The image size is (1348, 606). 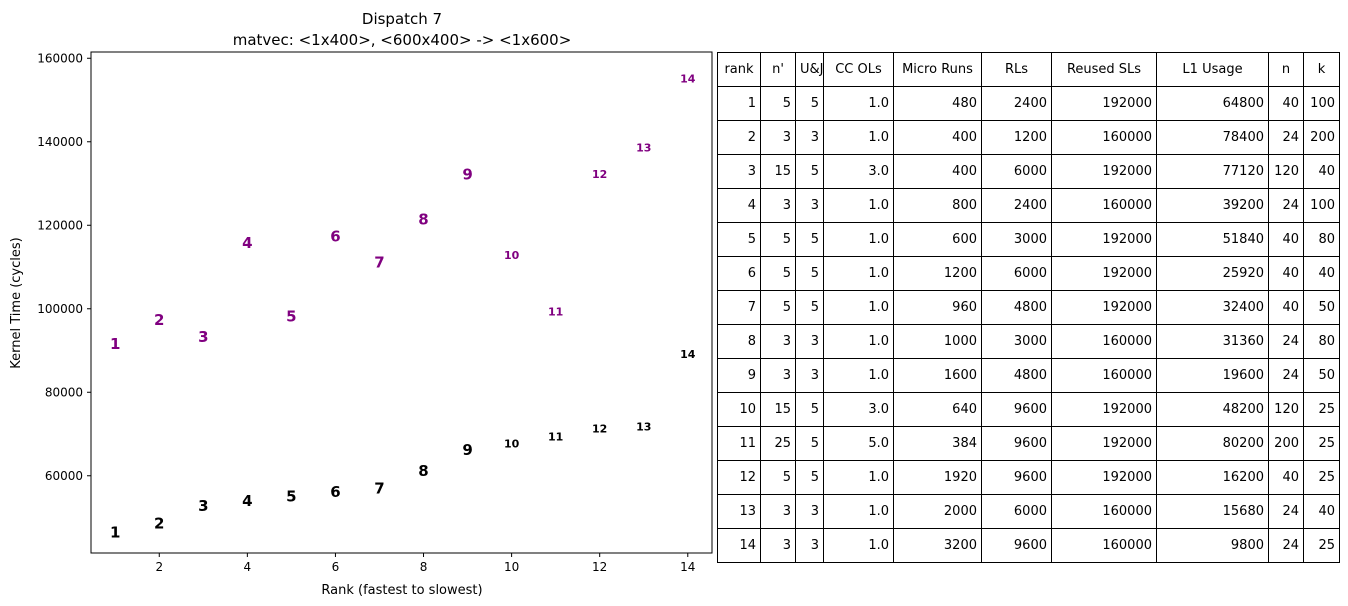 I want to click on y-axis-ticks: 60000 80000 100000 120000 140000 160000, so click(x=64, y=267).